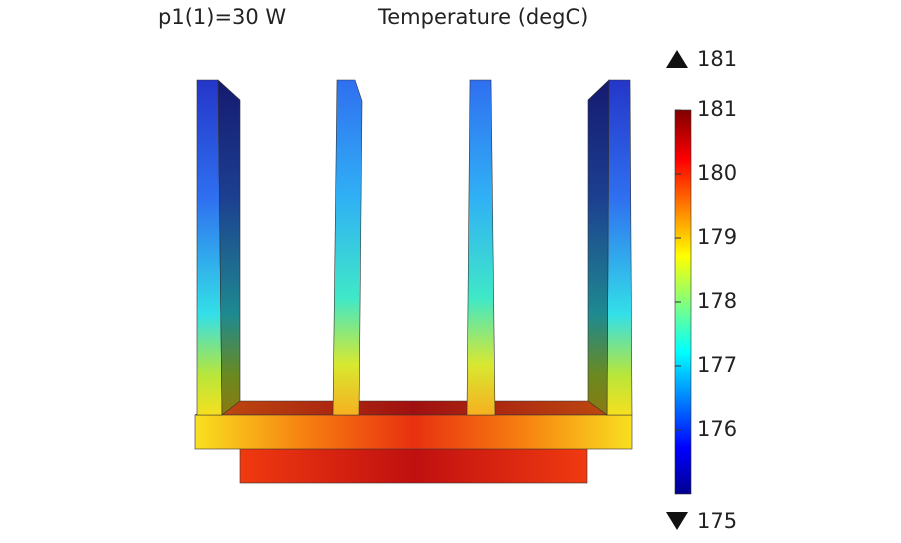 The width and height of the screenshot is (901, 543). What do you see at coordinates (717, 429) in the screenshot?
I see `colorbar-tick-label: 176` at bounding box center [717, 429].